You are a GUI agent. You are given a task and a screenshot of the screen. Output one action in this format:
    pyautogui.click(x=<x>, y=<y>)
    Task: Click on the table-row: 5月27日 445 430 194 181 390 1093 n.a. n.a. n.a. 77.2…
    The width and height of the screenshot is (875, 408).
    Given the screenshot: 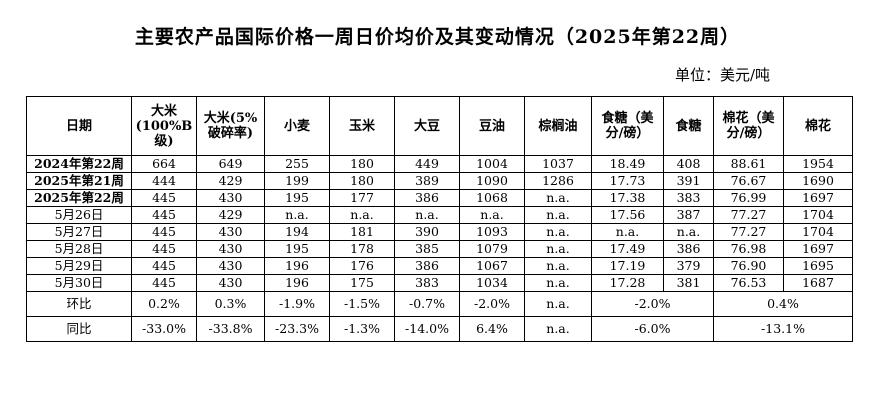 What is the action you would take?
    pyautogui.click(x=439, y=232)
    